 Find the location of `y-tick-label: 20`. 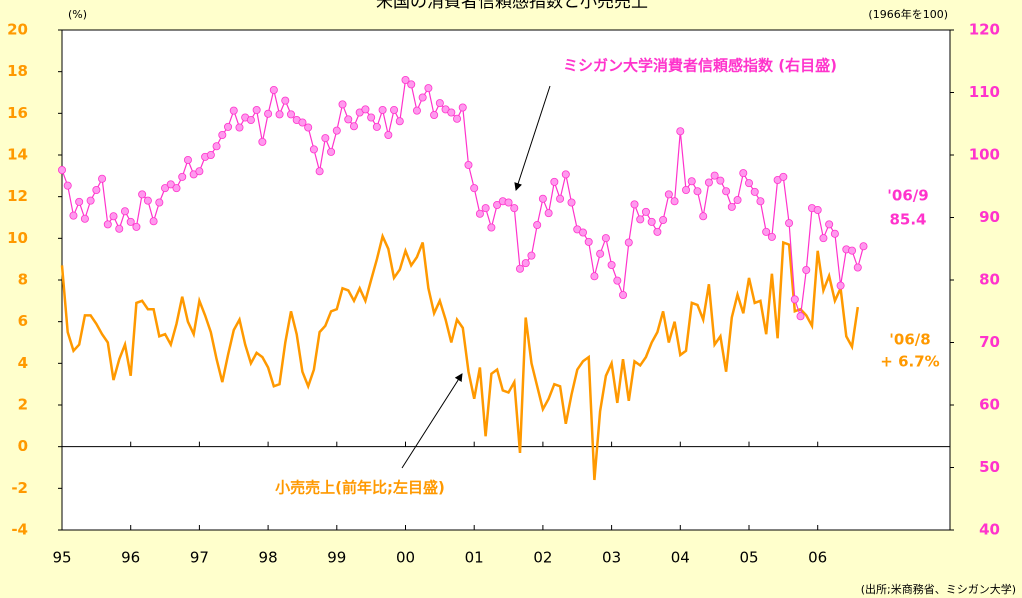

y-tick-label: 20 is located at coordinates (17, 30).